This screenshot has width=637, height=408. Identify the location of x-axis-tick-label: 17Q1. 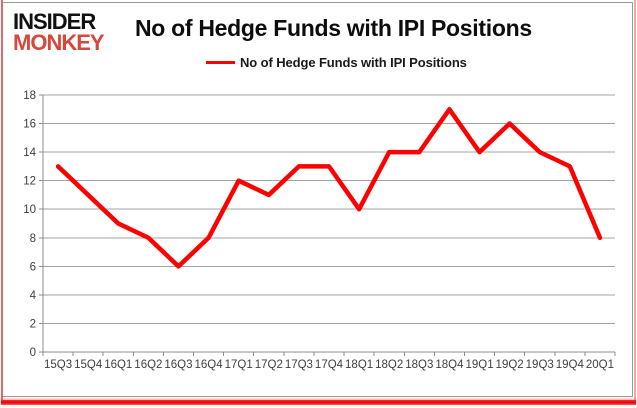
(239, 365).